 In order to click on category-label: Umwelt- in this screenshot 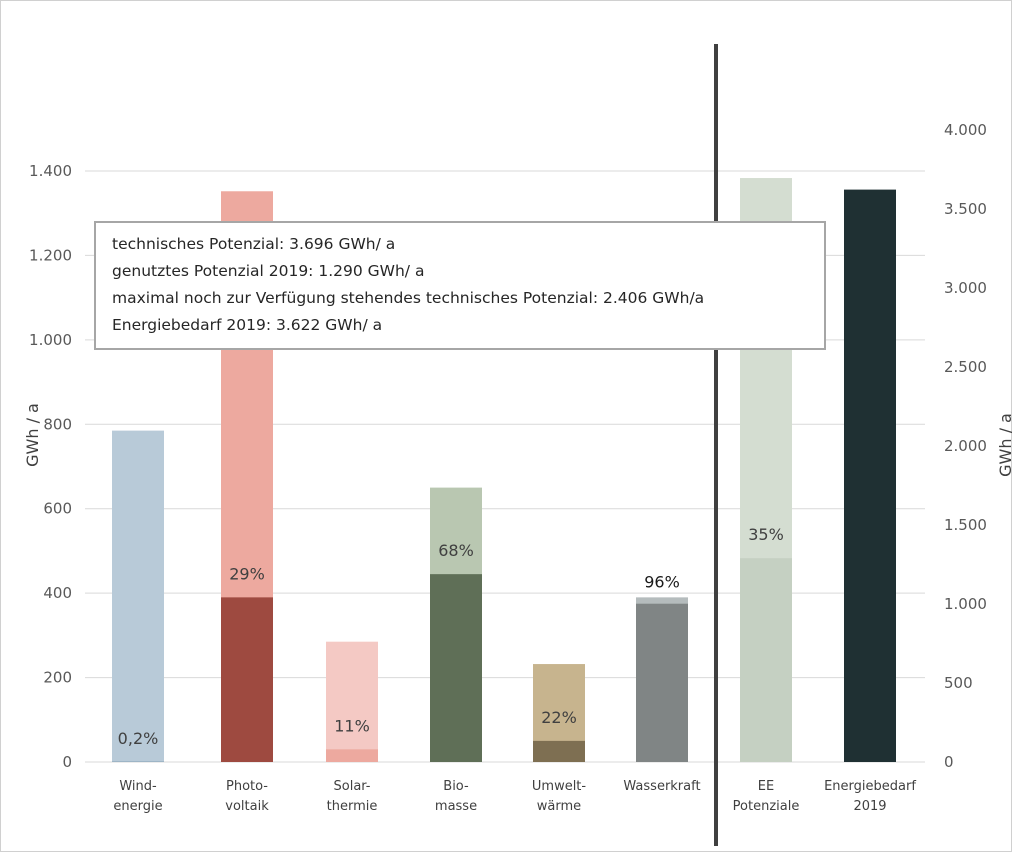, I will do `click(559, 786)`.